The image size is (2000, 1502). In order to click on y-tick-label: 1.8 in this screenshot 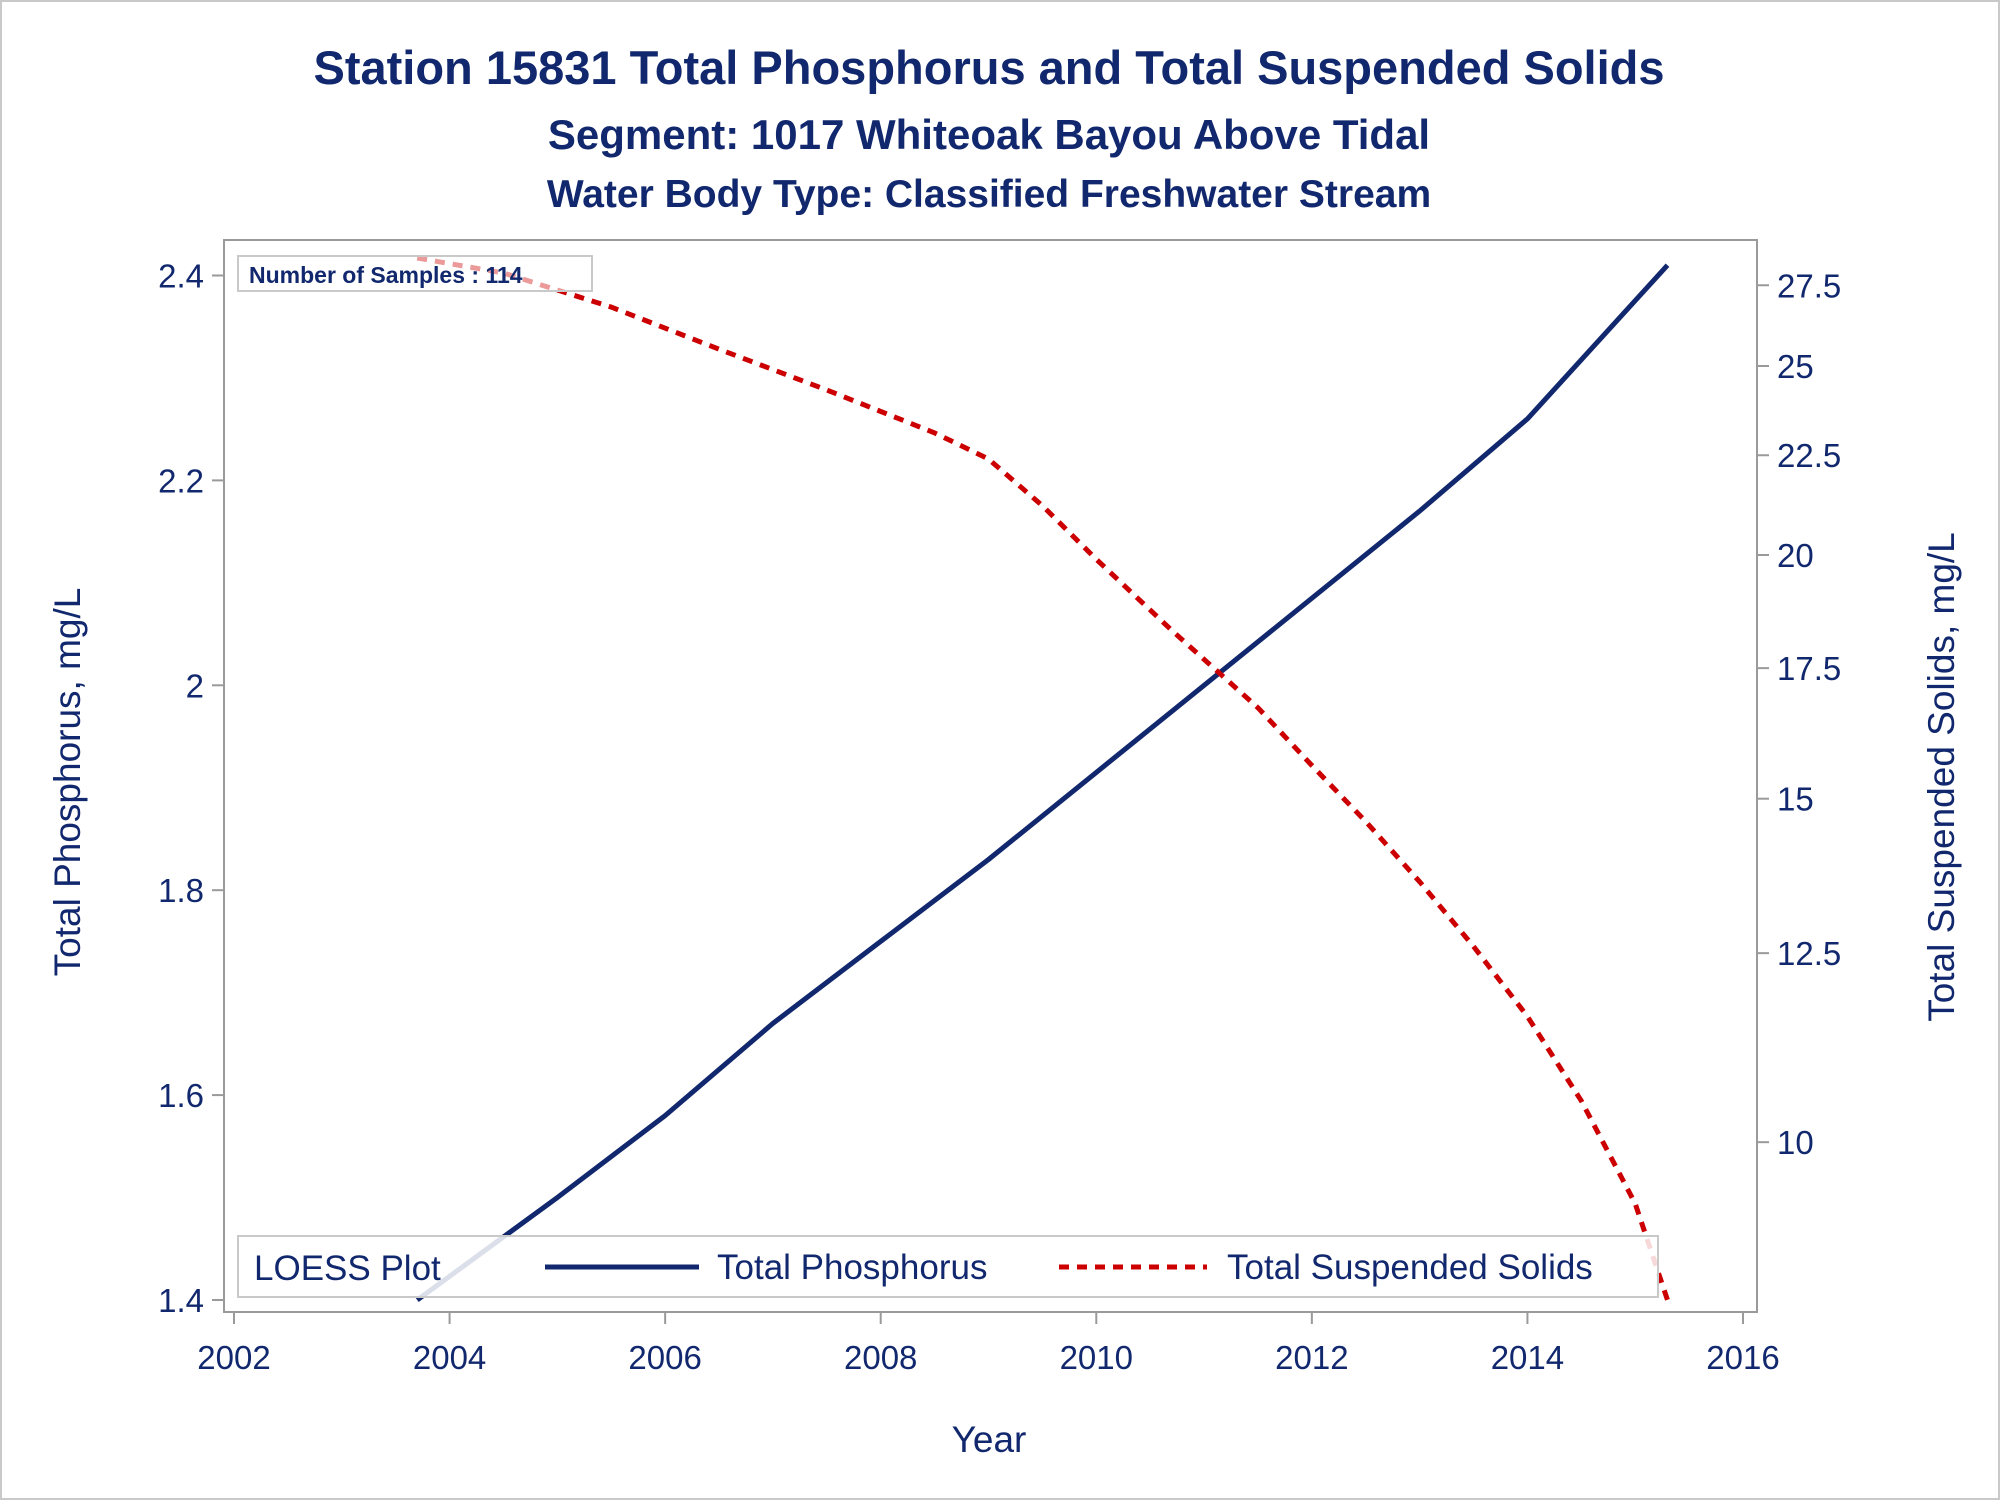, I will do `click(181, 890)`.